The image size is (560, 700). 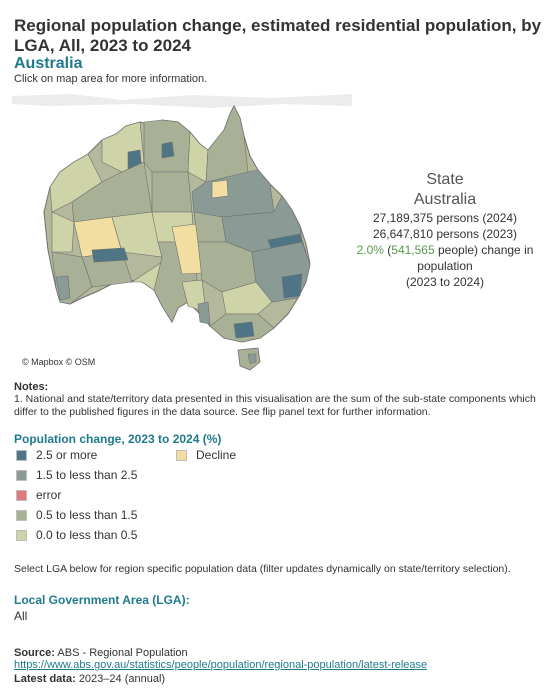 I want to click on map-attribution: © Mapbox © OSM, so click(x=59, y=362).